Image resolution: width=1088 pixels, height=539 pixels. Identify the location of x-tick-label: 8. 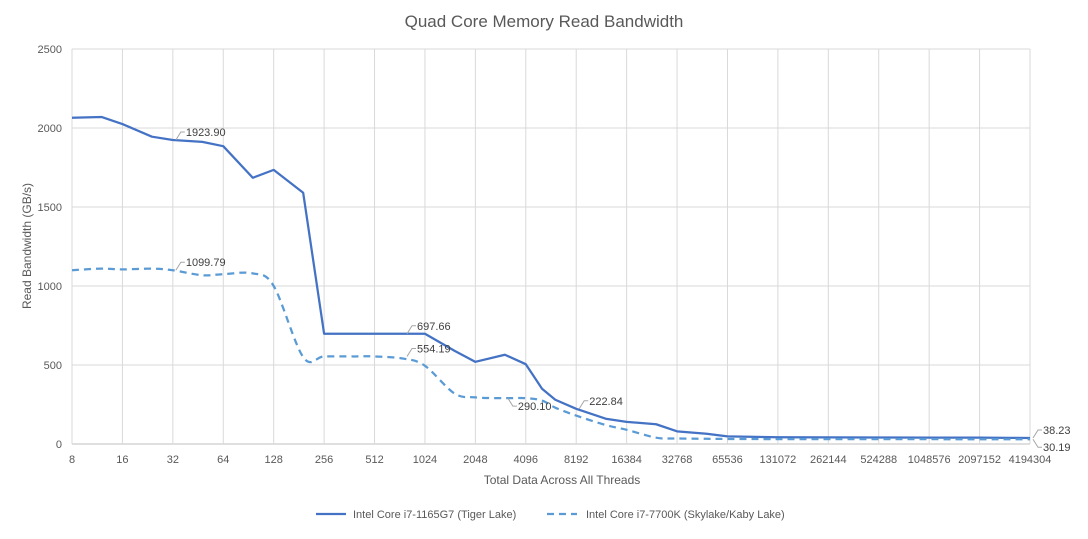
(72, 460).